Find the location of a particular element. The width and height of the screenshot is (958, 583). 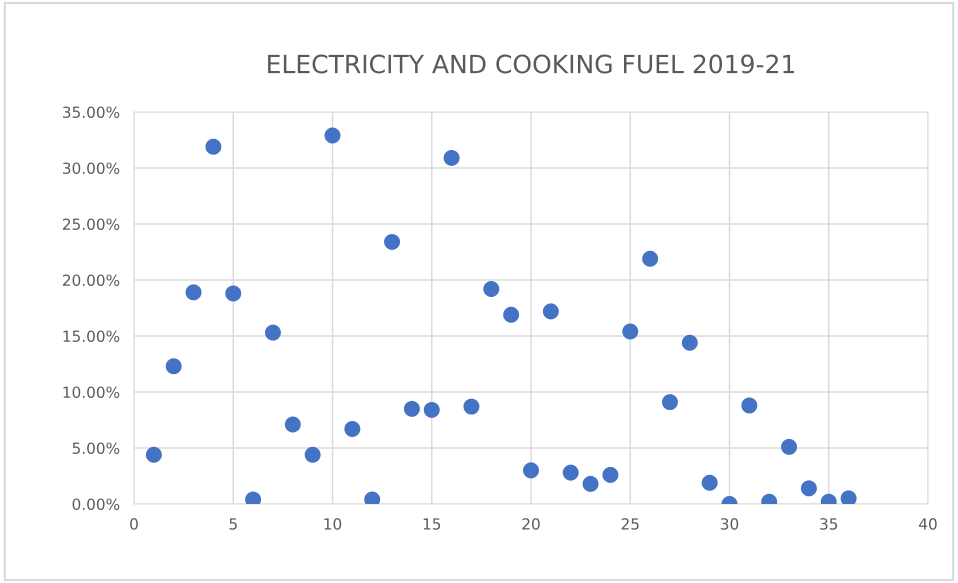

x-tick-label: 5 is located at coordinates (233, 524).